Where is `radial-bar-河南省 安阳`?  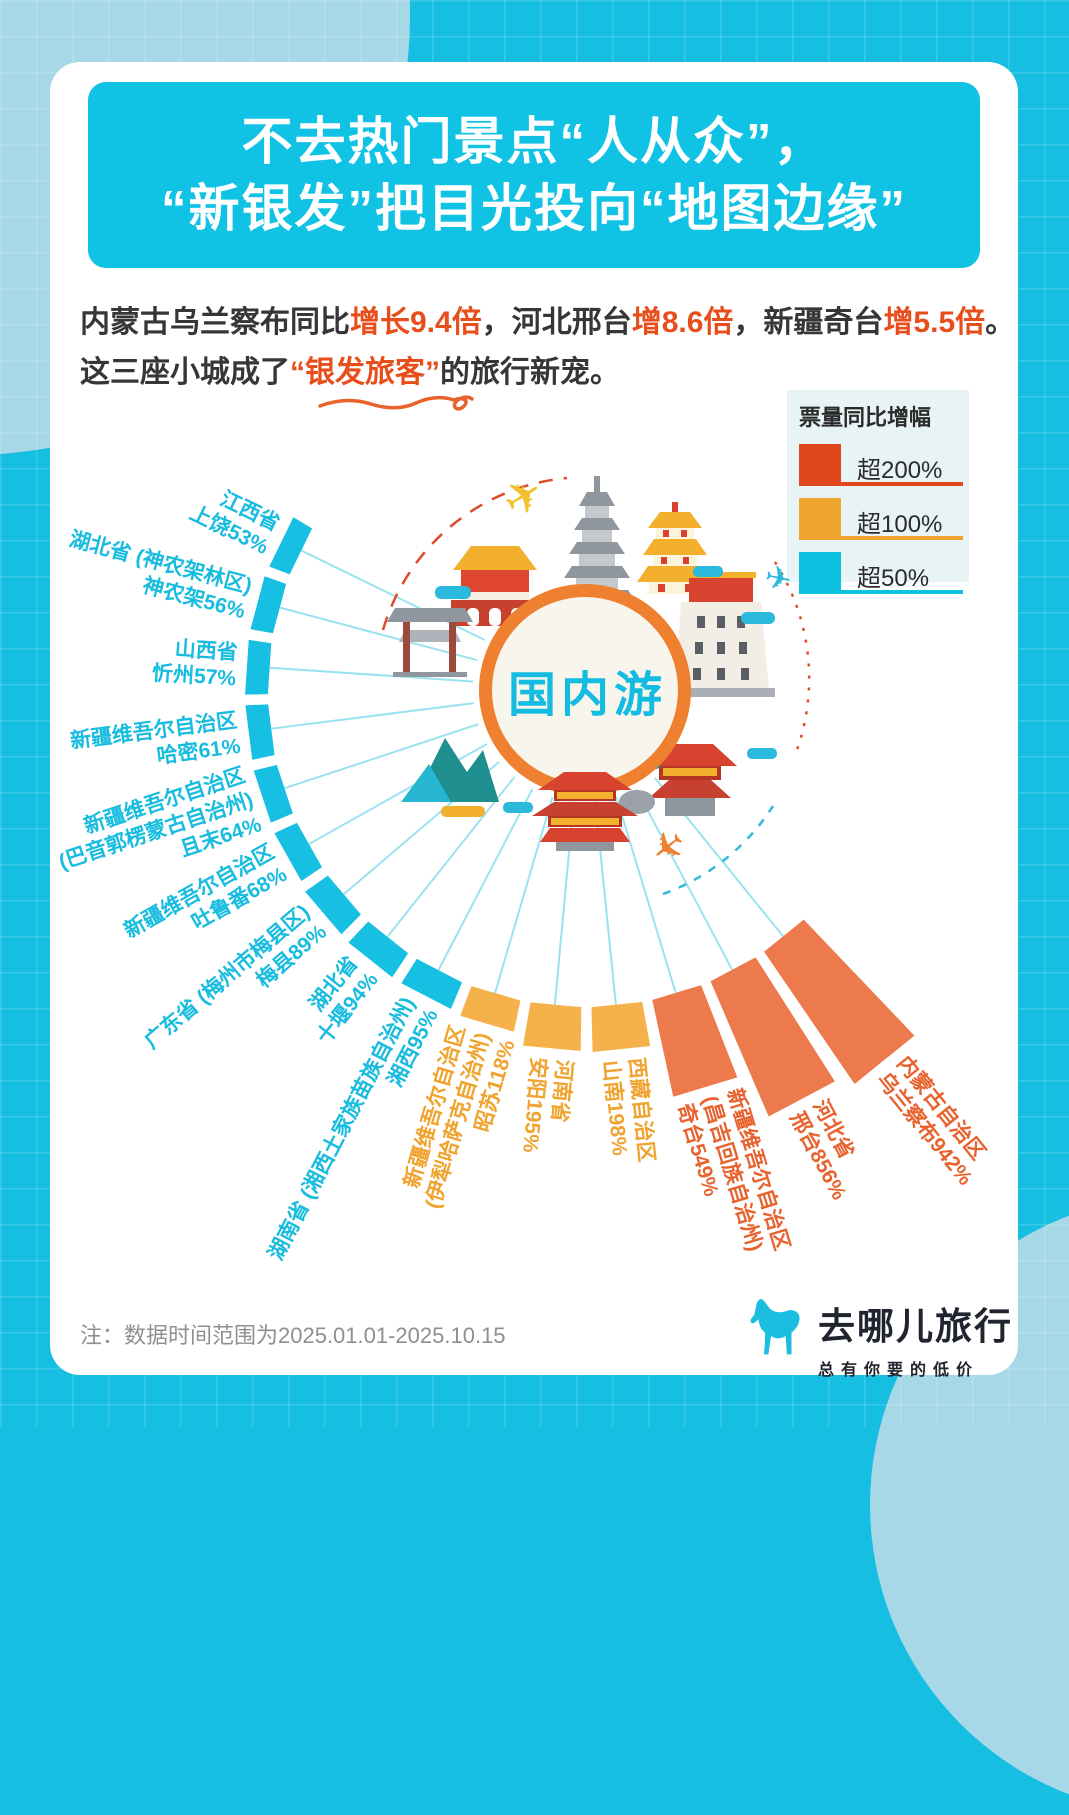
radial-bar-河南省 安阳 is located at coordinates (554, 1026).